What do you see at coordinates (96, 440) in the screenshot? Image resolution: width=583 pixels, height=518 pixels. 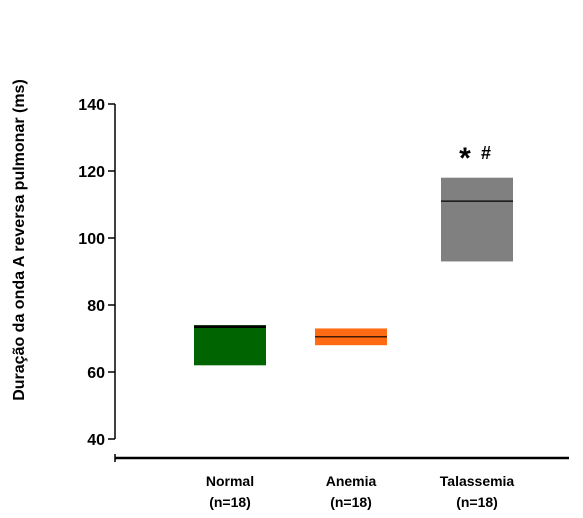 I see `y-tick-label: 40` at bounding box center [96, 440].